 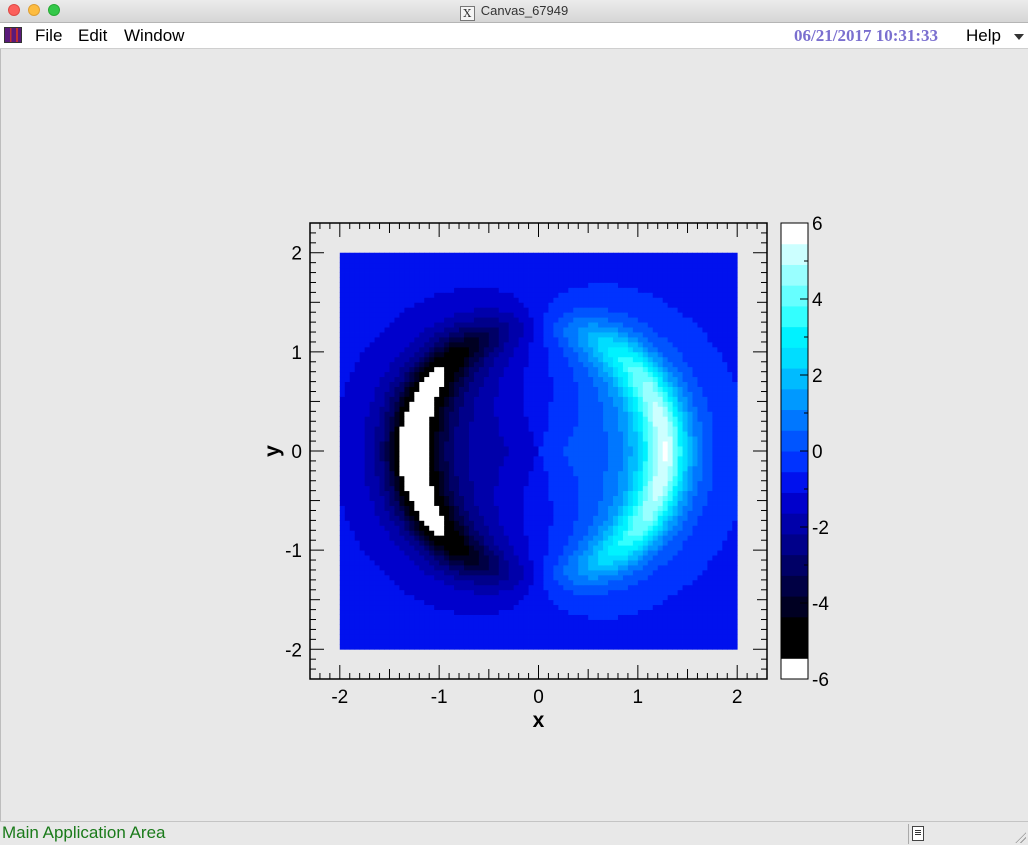 What do you see at coordinates (34, 10) in the screenshot?
I see `minimize-window-button` at bounding box center [34, 10].